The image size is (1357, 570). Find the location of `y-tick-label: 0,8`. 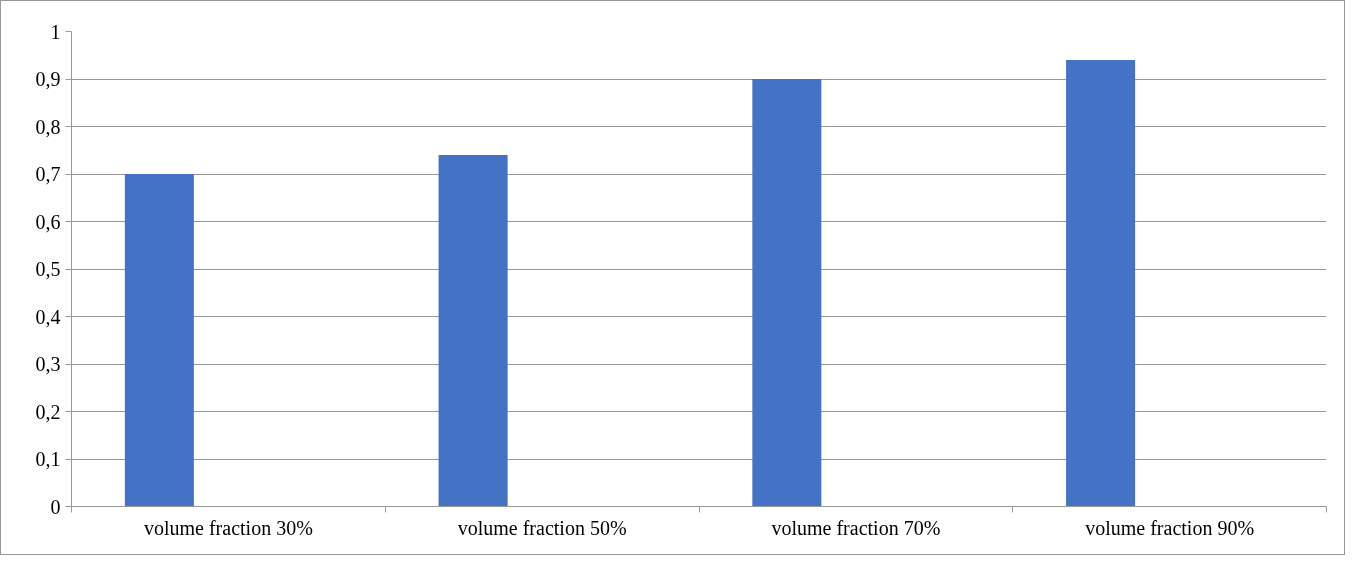

y-tick-label: 0,8 is located at coordinates (48, 126).